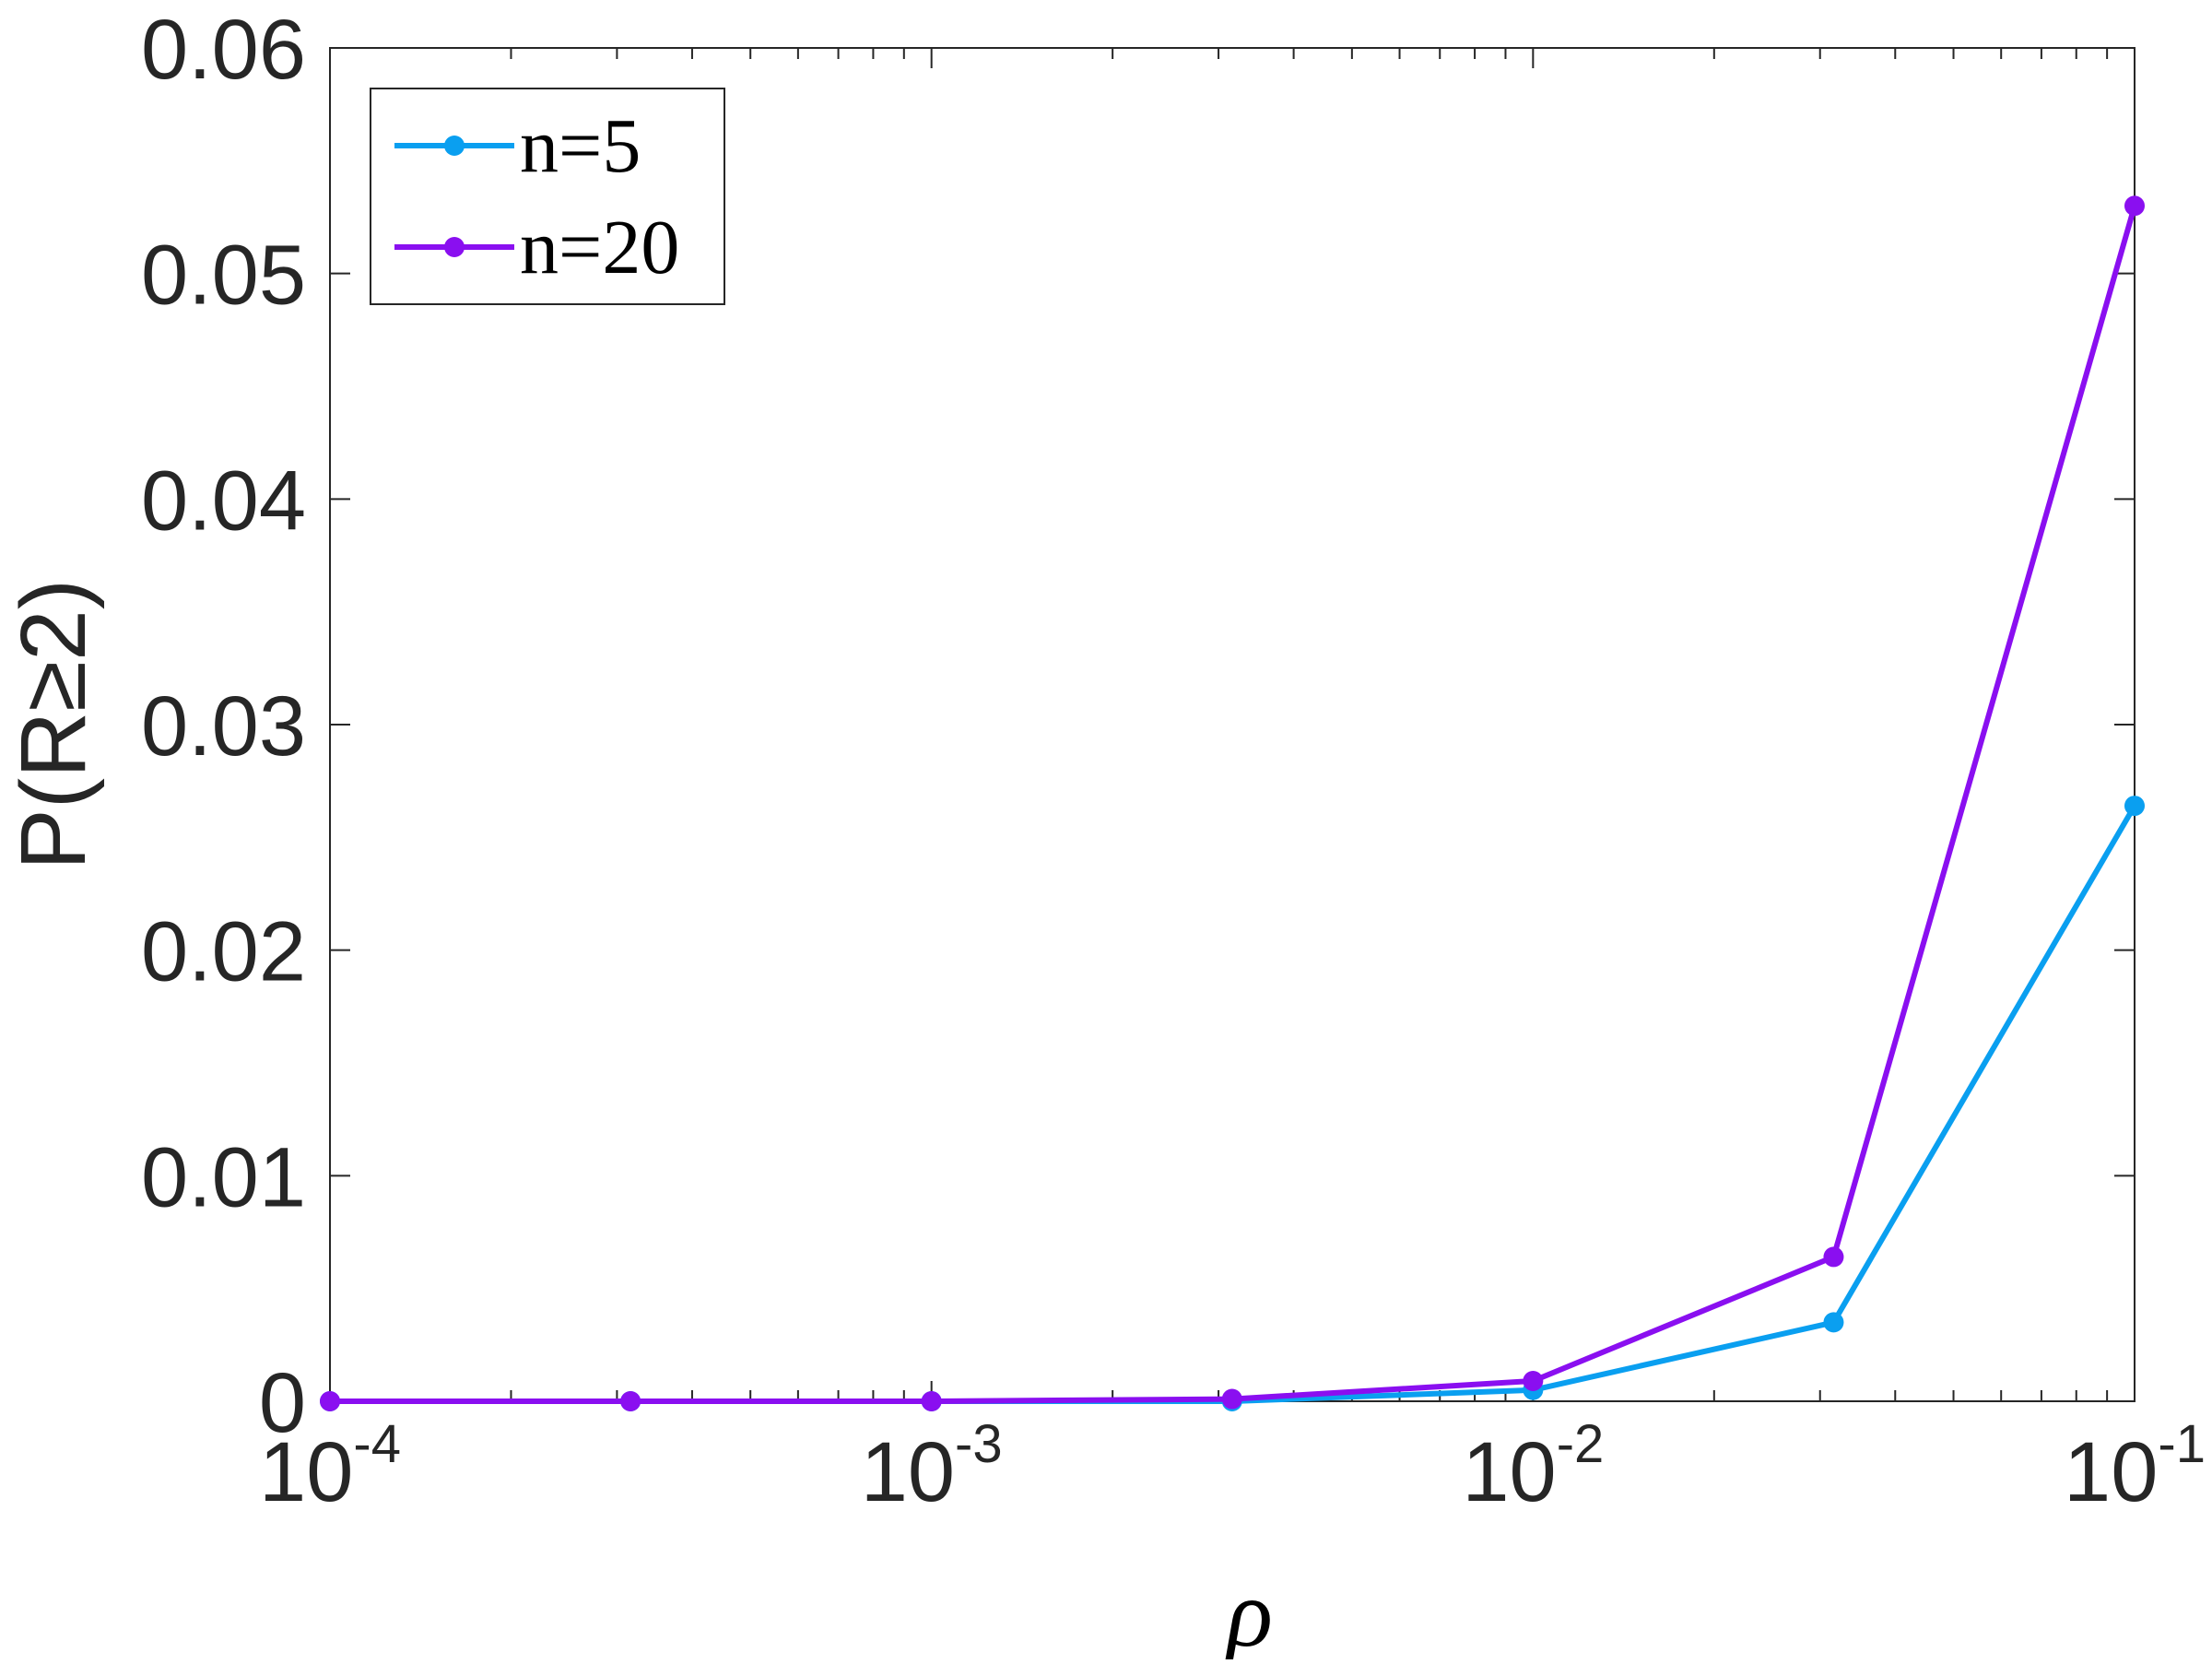  What do you see at coordinates (223, 952) in the screenshot?
I see `y-tick-label: 0.02` at bounding box center [223, 952].